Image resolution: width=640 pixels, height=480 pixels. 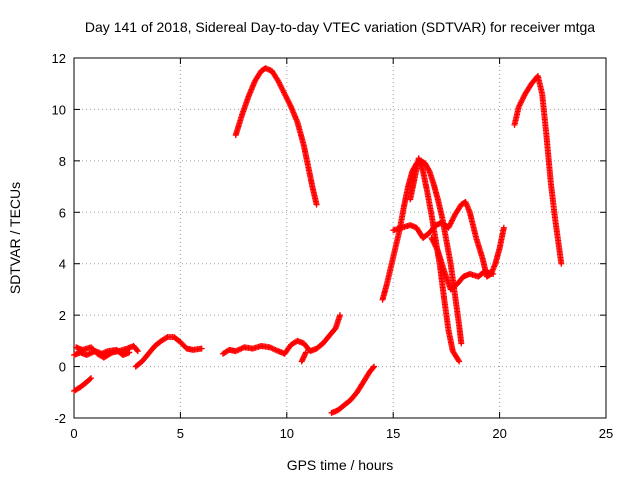 I want to click on x-tick-label: 5, so click(x=180, y=433).